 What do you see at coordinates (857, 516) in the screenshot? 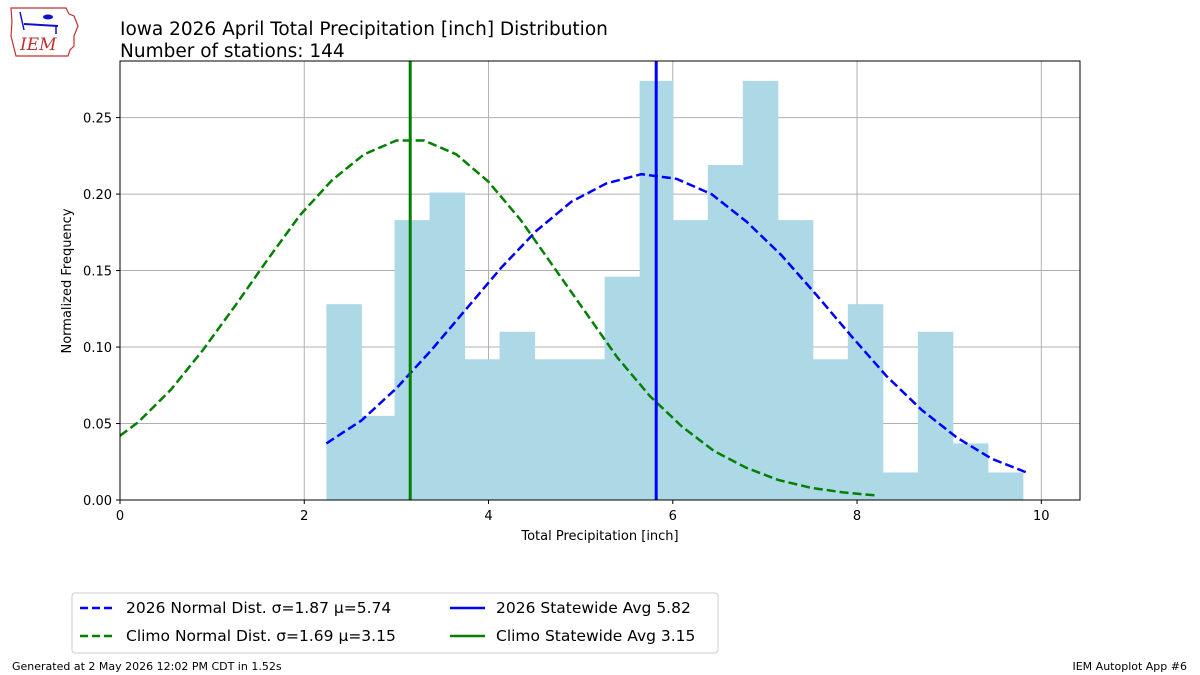
I see `x-tick-label: 8` at bounding box center [857, 516].